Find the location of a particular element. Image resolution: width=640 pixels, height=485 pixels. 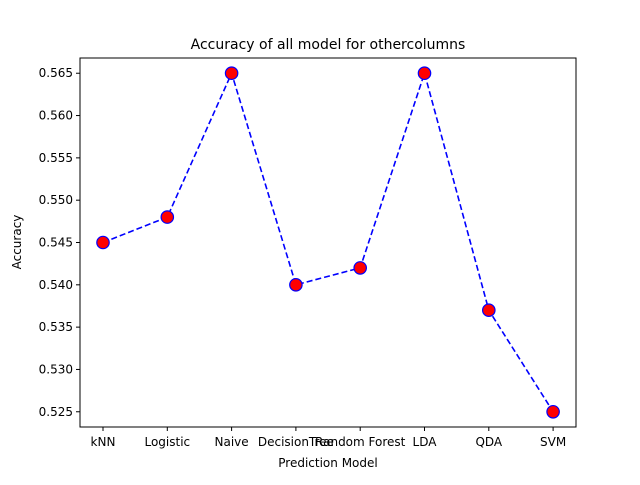

y-tick-label: 0.565 is located at coordinates (56, 73).